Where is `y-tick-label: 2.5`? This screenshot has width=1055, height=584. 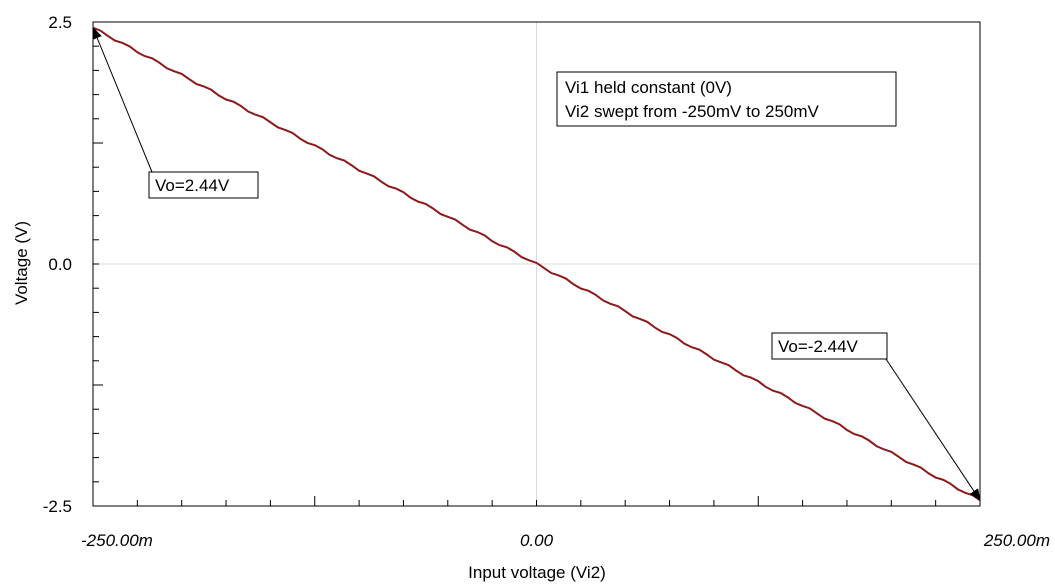
y-tick-label: 2.5 is located at coordinates (60, 22).